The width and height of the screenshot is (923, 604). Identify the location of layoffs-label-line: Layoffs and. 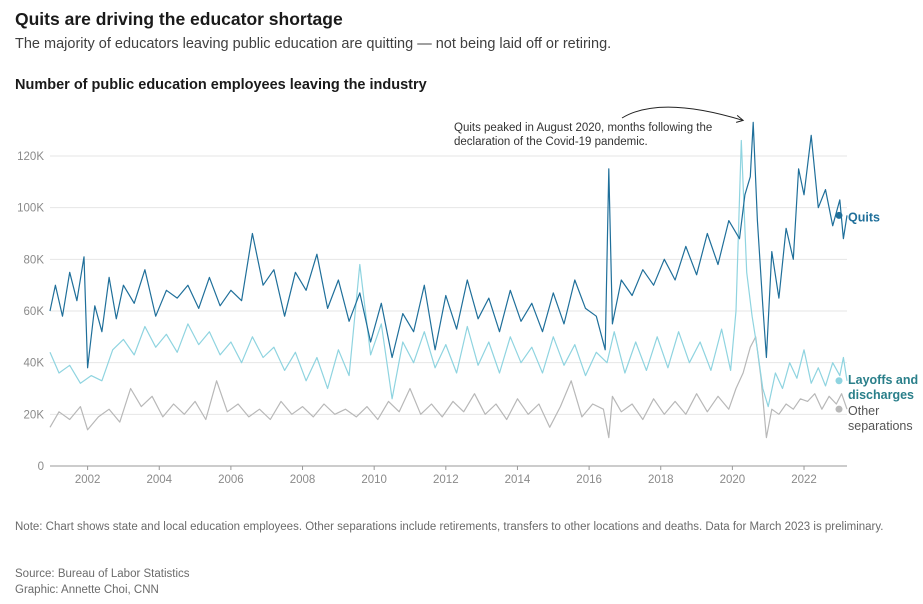
(883, 380).